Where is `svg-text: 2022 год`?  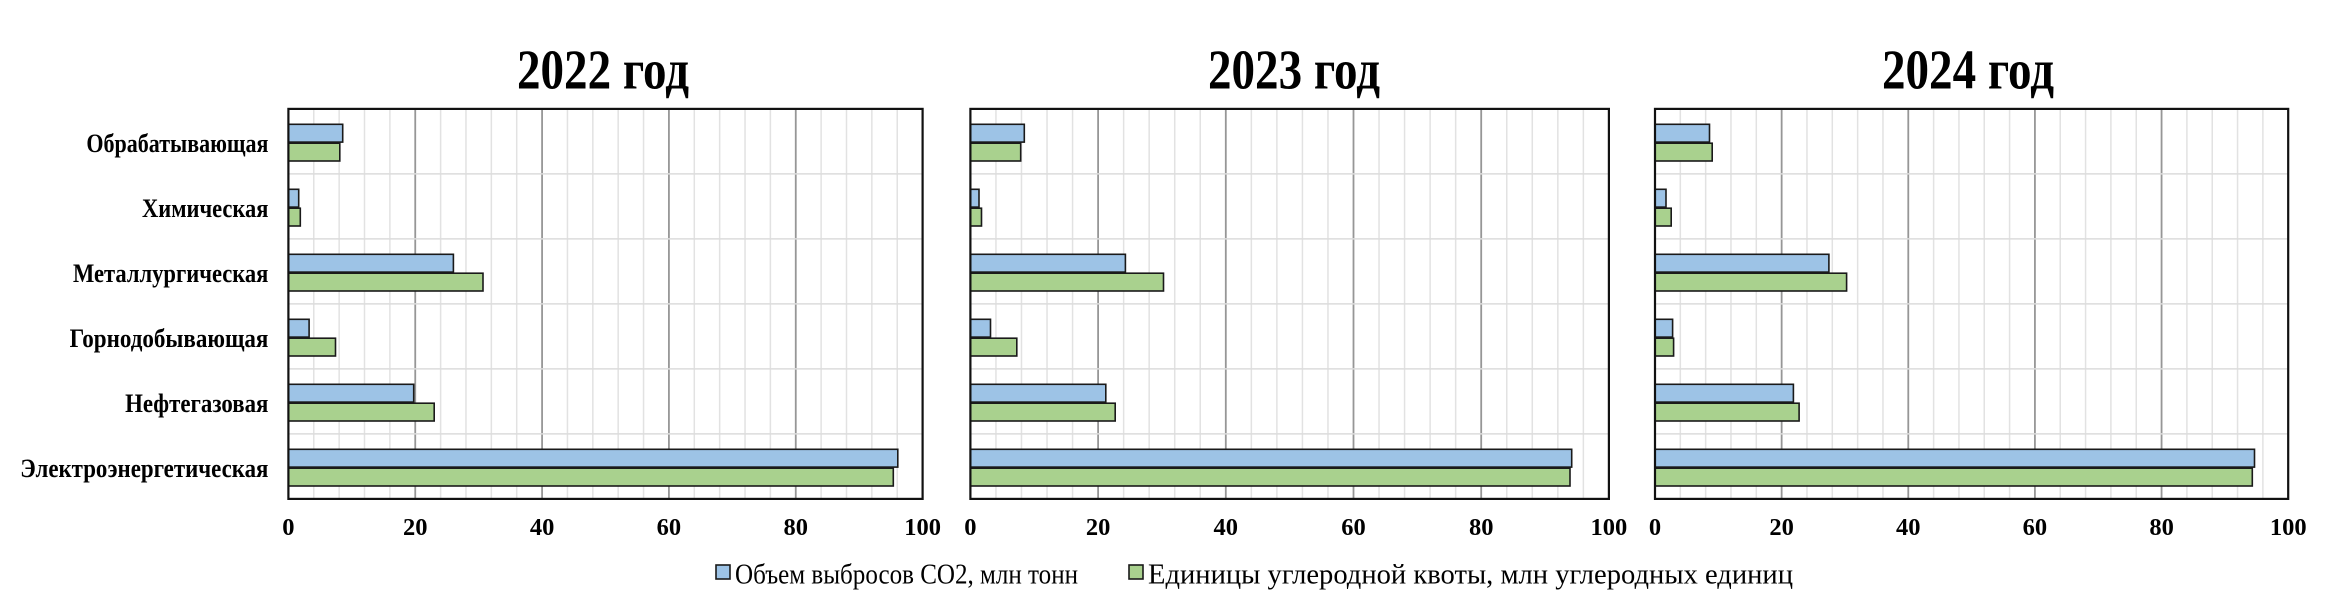 svg-text: 2022 год is located at coordinates (603, 70).